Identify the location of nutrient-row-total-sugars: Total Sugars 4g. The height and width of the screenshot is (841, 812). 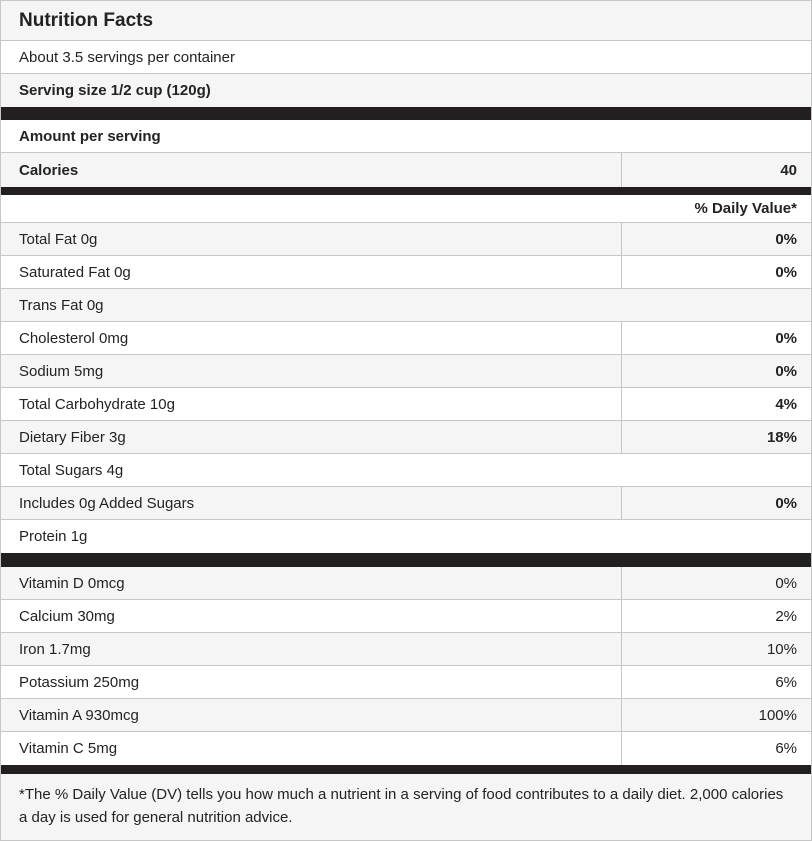
(406, 470).